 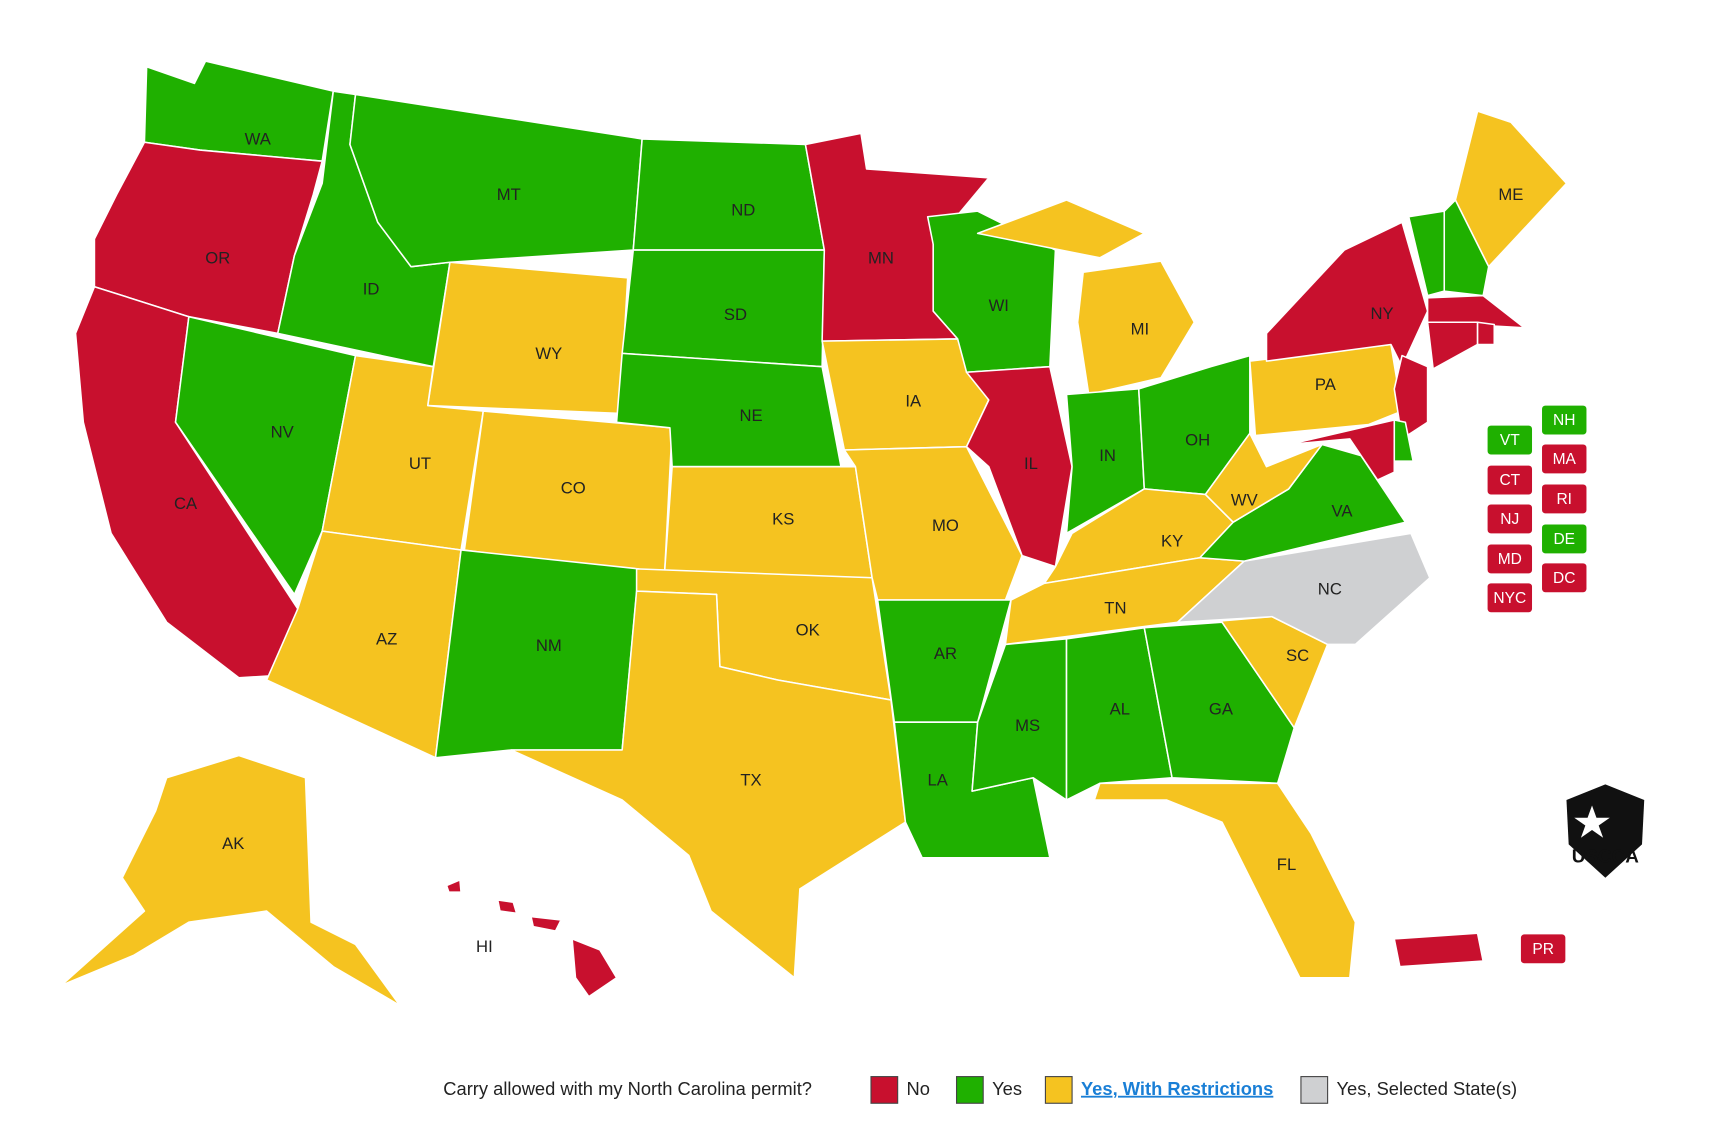 I want to click on state-label: WI, so click(x=999, y=305).